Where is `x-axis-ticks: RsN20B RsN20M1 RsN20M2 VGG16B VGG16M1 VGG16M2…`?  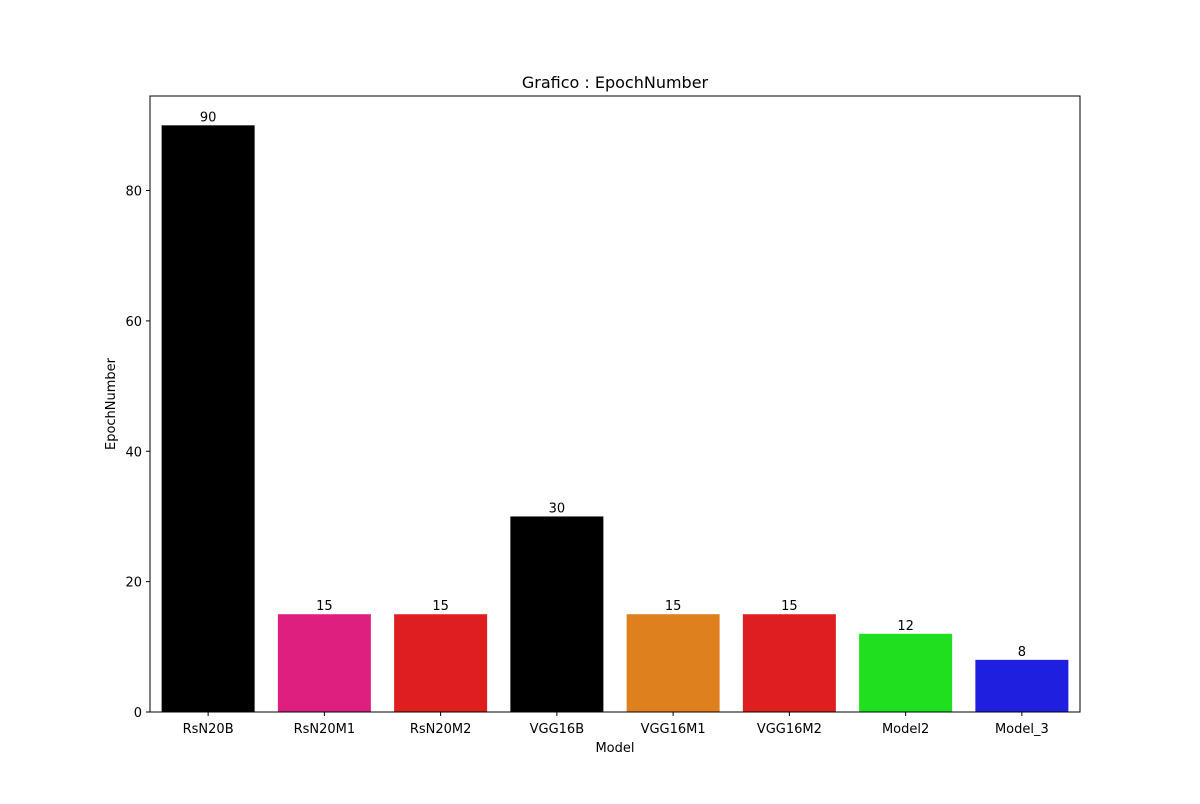
x-axis-ticks: RsN20B RsN20M1 RsN20M2 VGG16B VGG16M1 VGG16M2… is located at coordinates (616, 724).